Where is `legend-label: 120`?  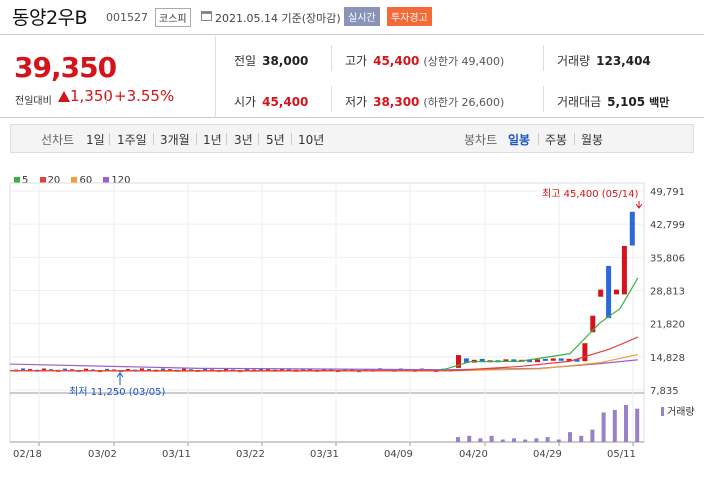 legend-label: 120 is located at coordinates (121, 180).